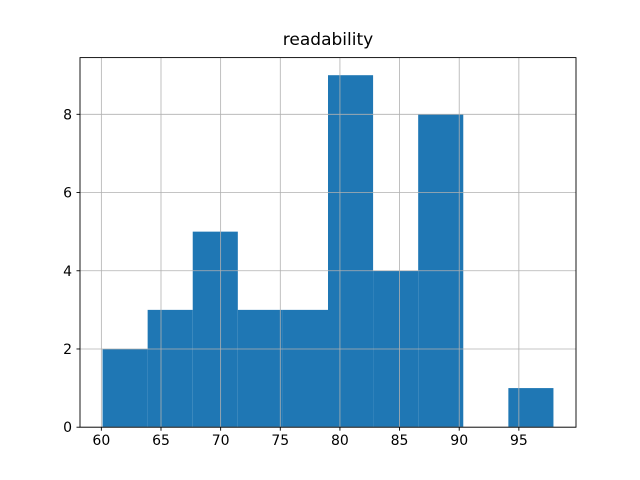  I want to click on x-tick-label: 70, so click(221, 441).